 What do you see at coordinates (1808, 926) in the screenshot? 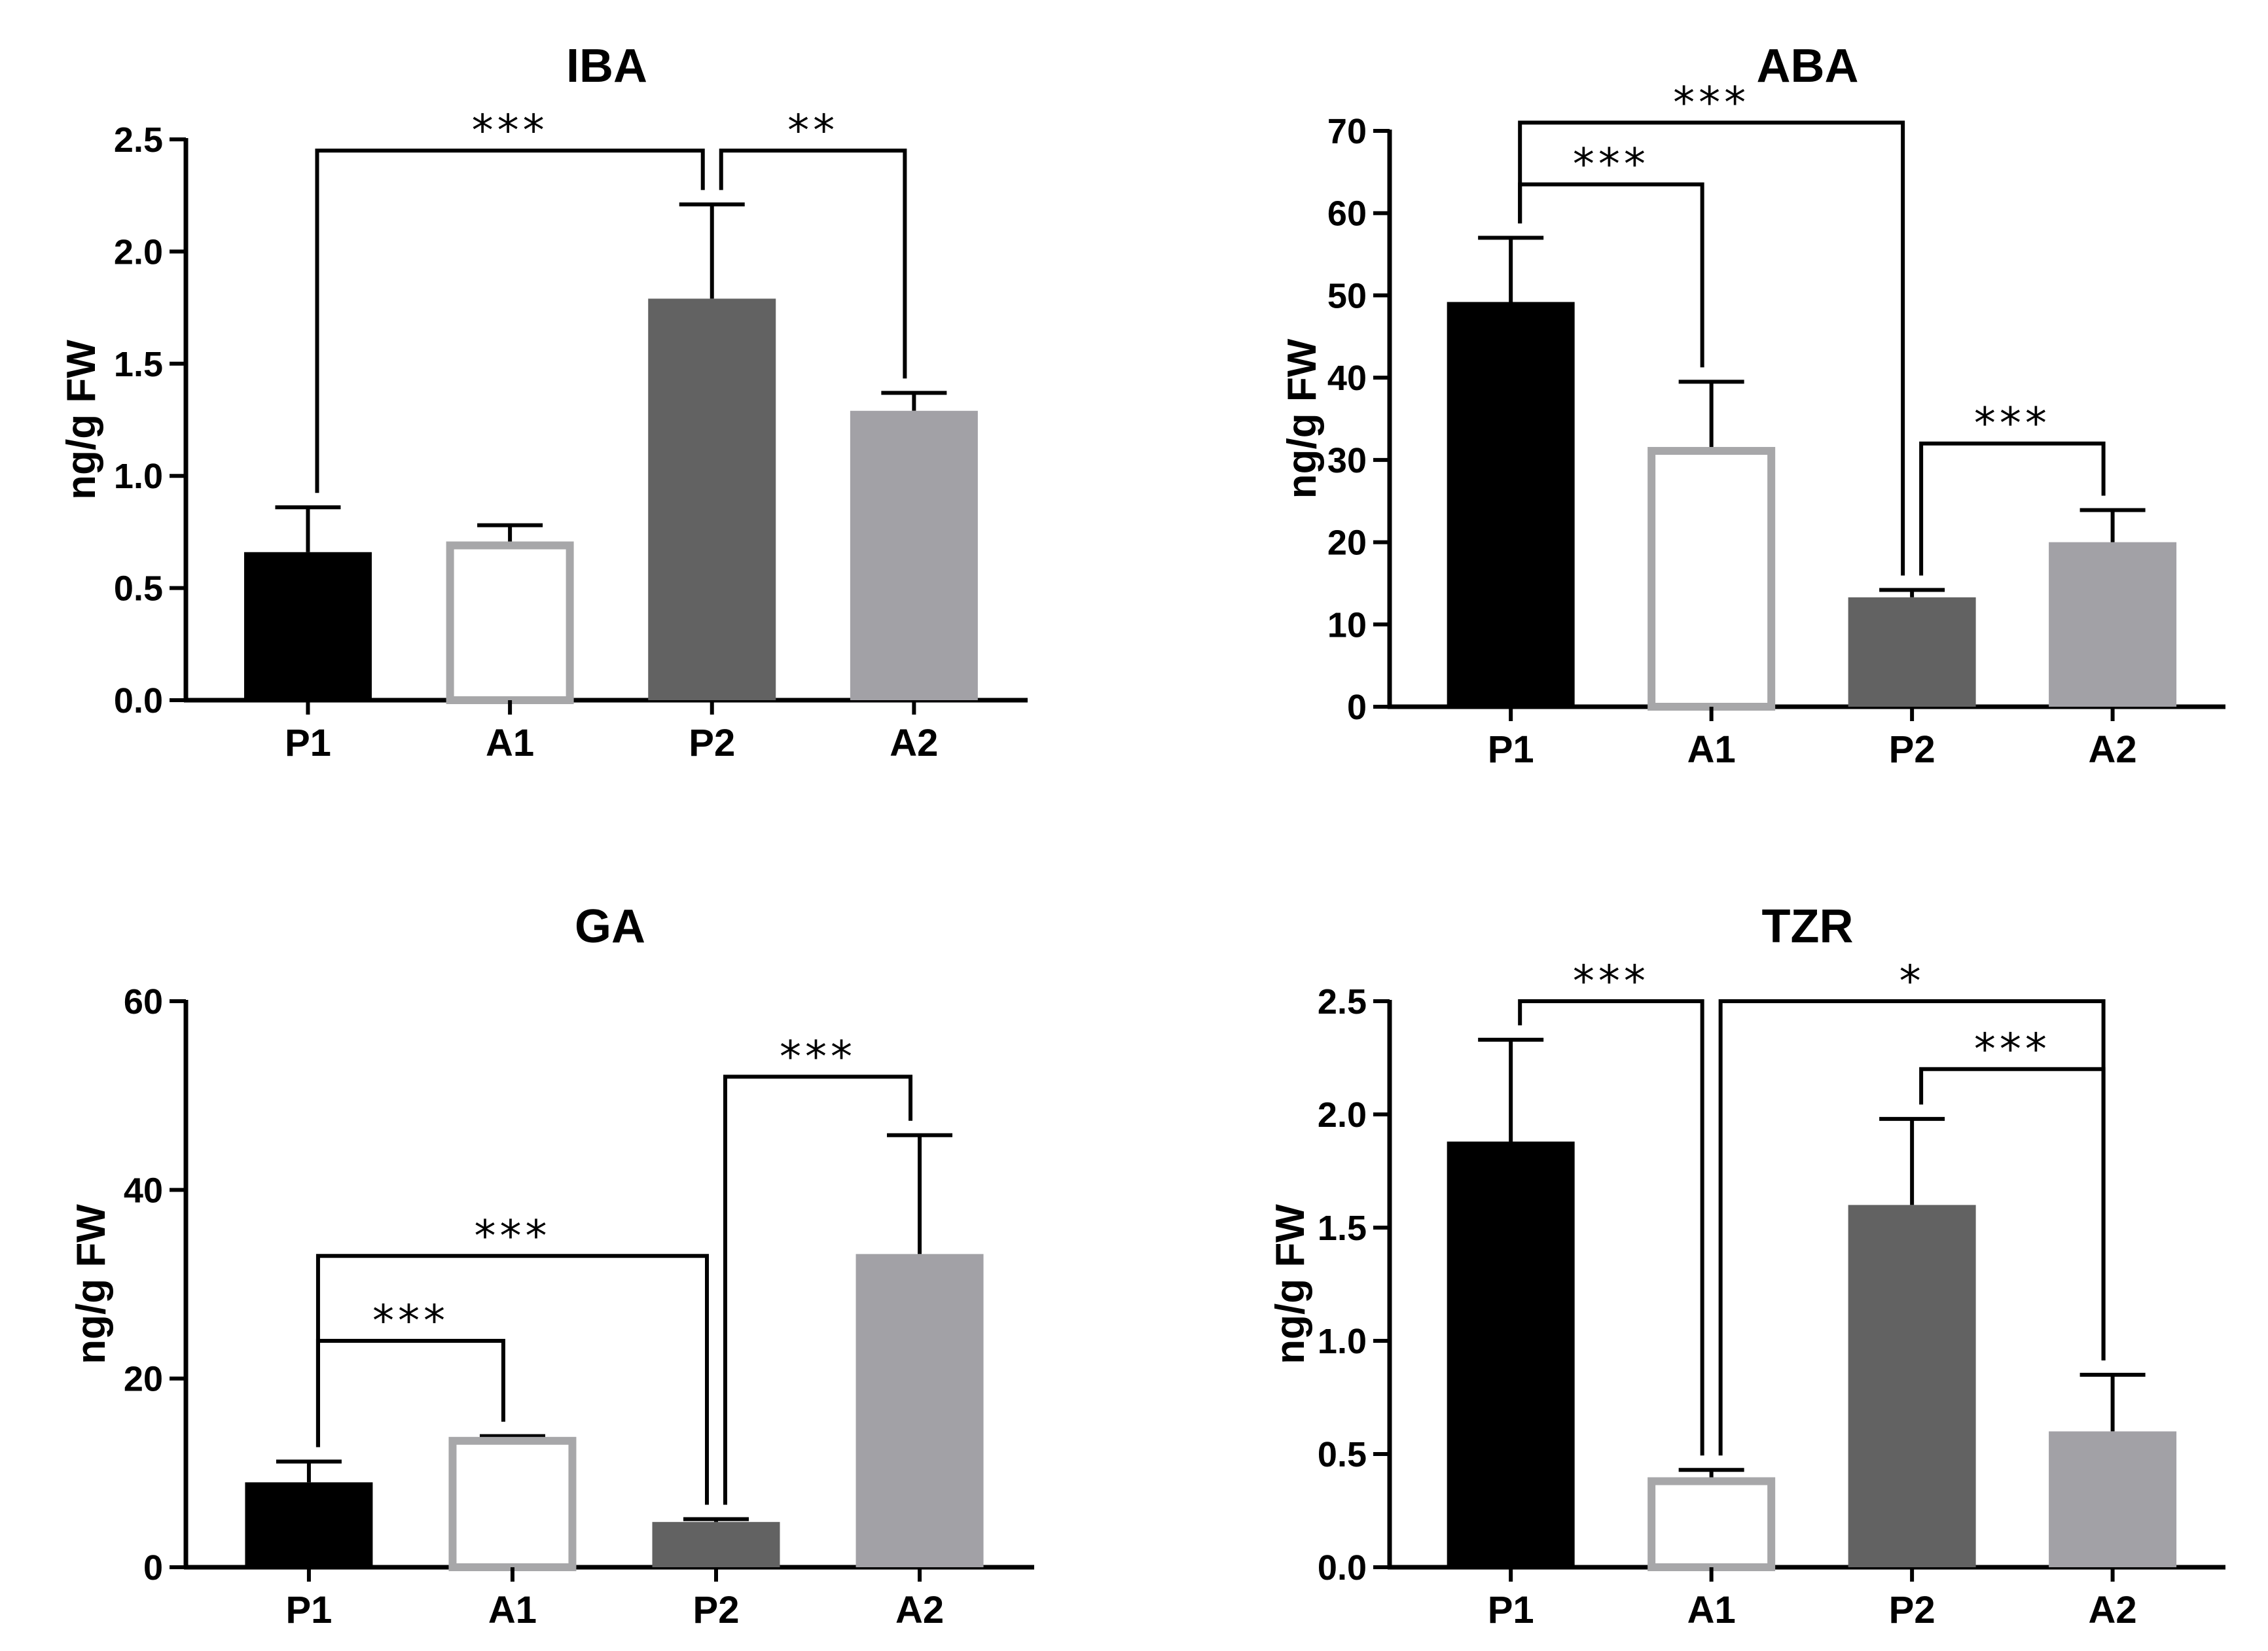
I see `chart-title: TZR` at bounding box center [1808, 926].